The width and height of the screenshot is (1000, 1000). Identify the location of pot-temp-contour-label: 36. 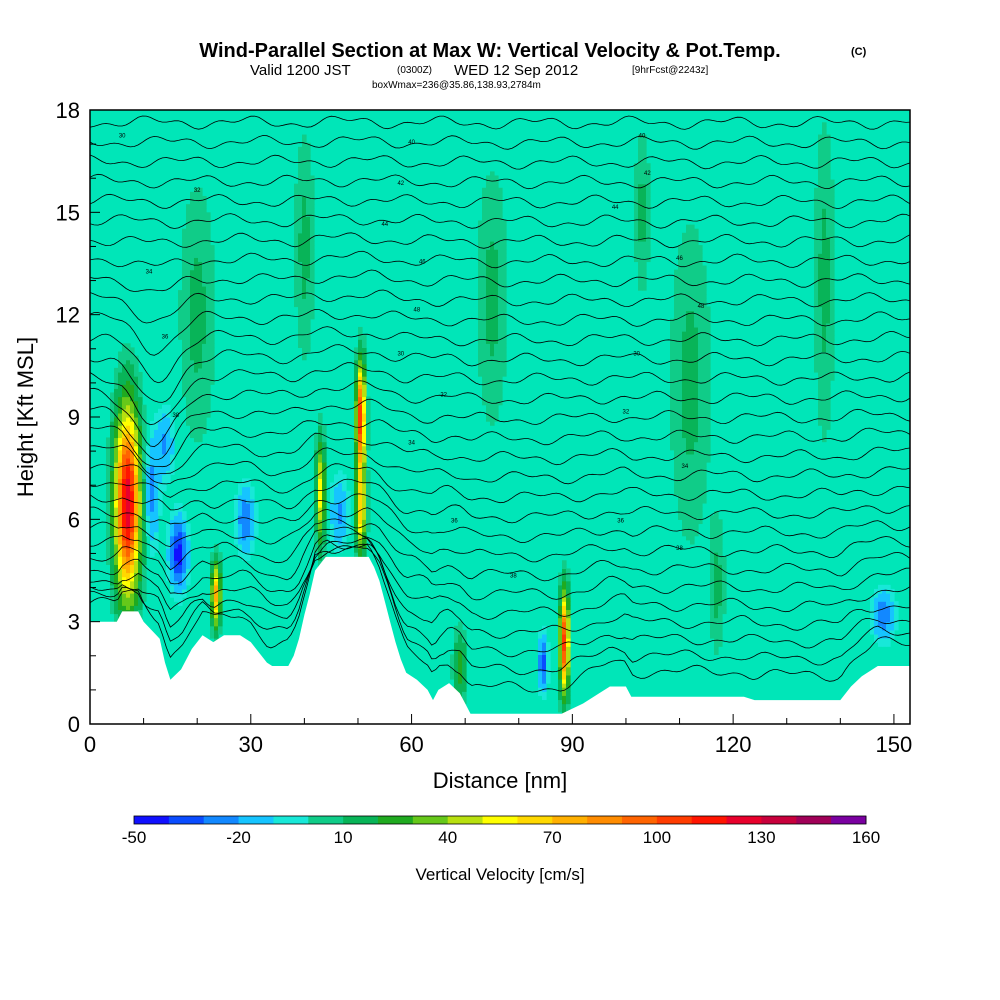
(454, 522).